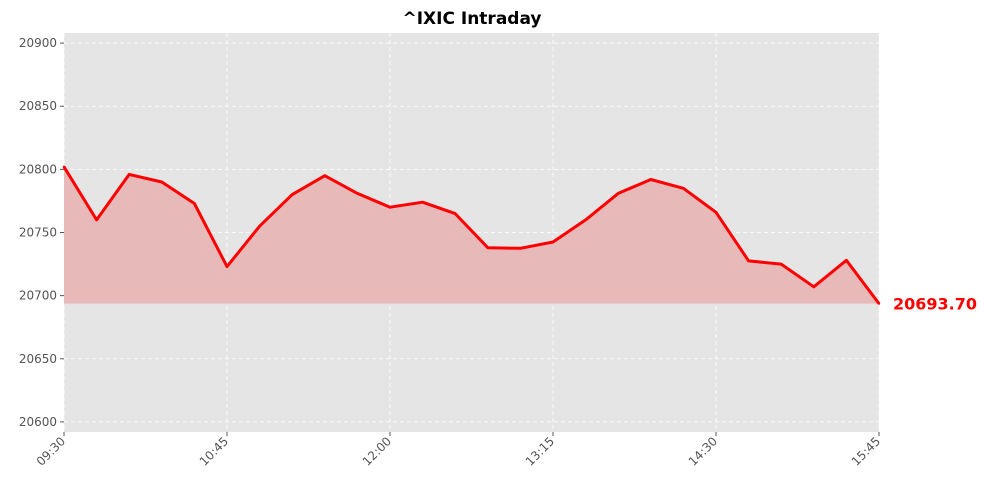 The height and width of the screenshot is (490, 989). Describe the element at coordinates (377, 451) in the screenshot. I see `x-tick-label: 12:00` at that location.